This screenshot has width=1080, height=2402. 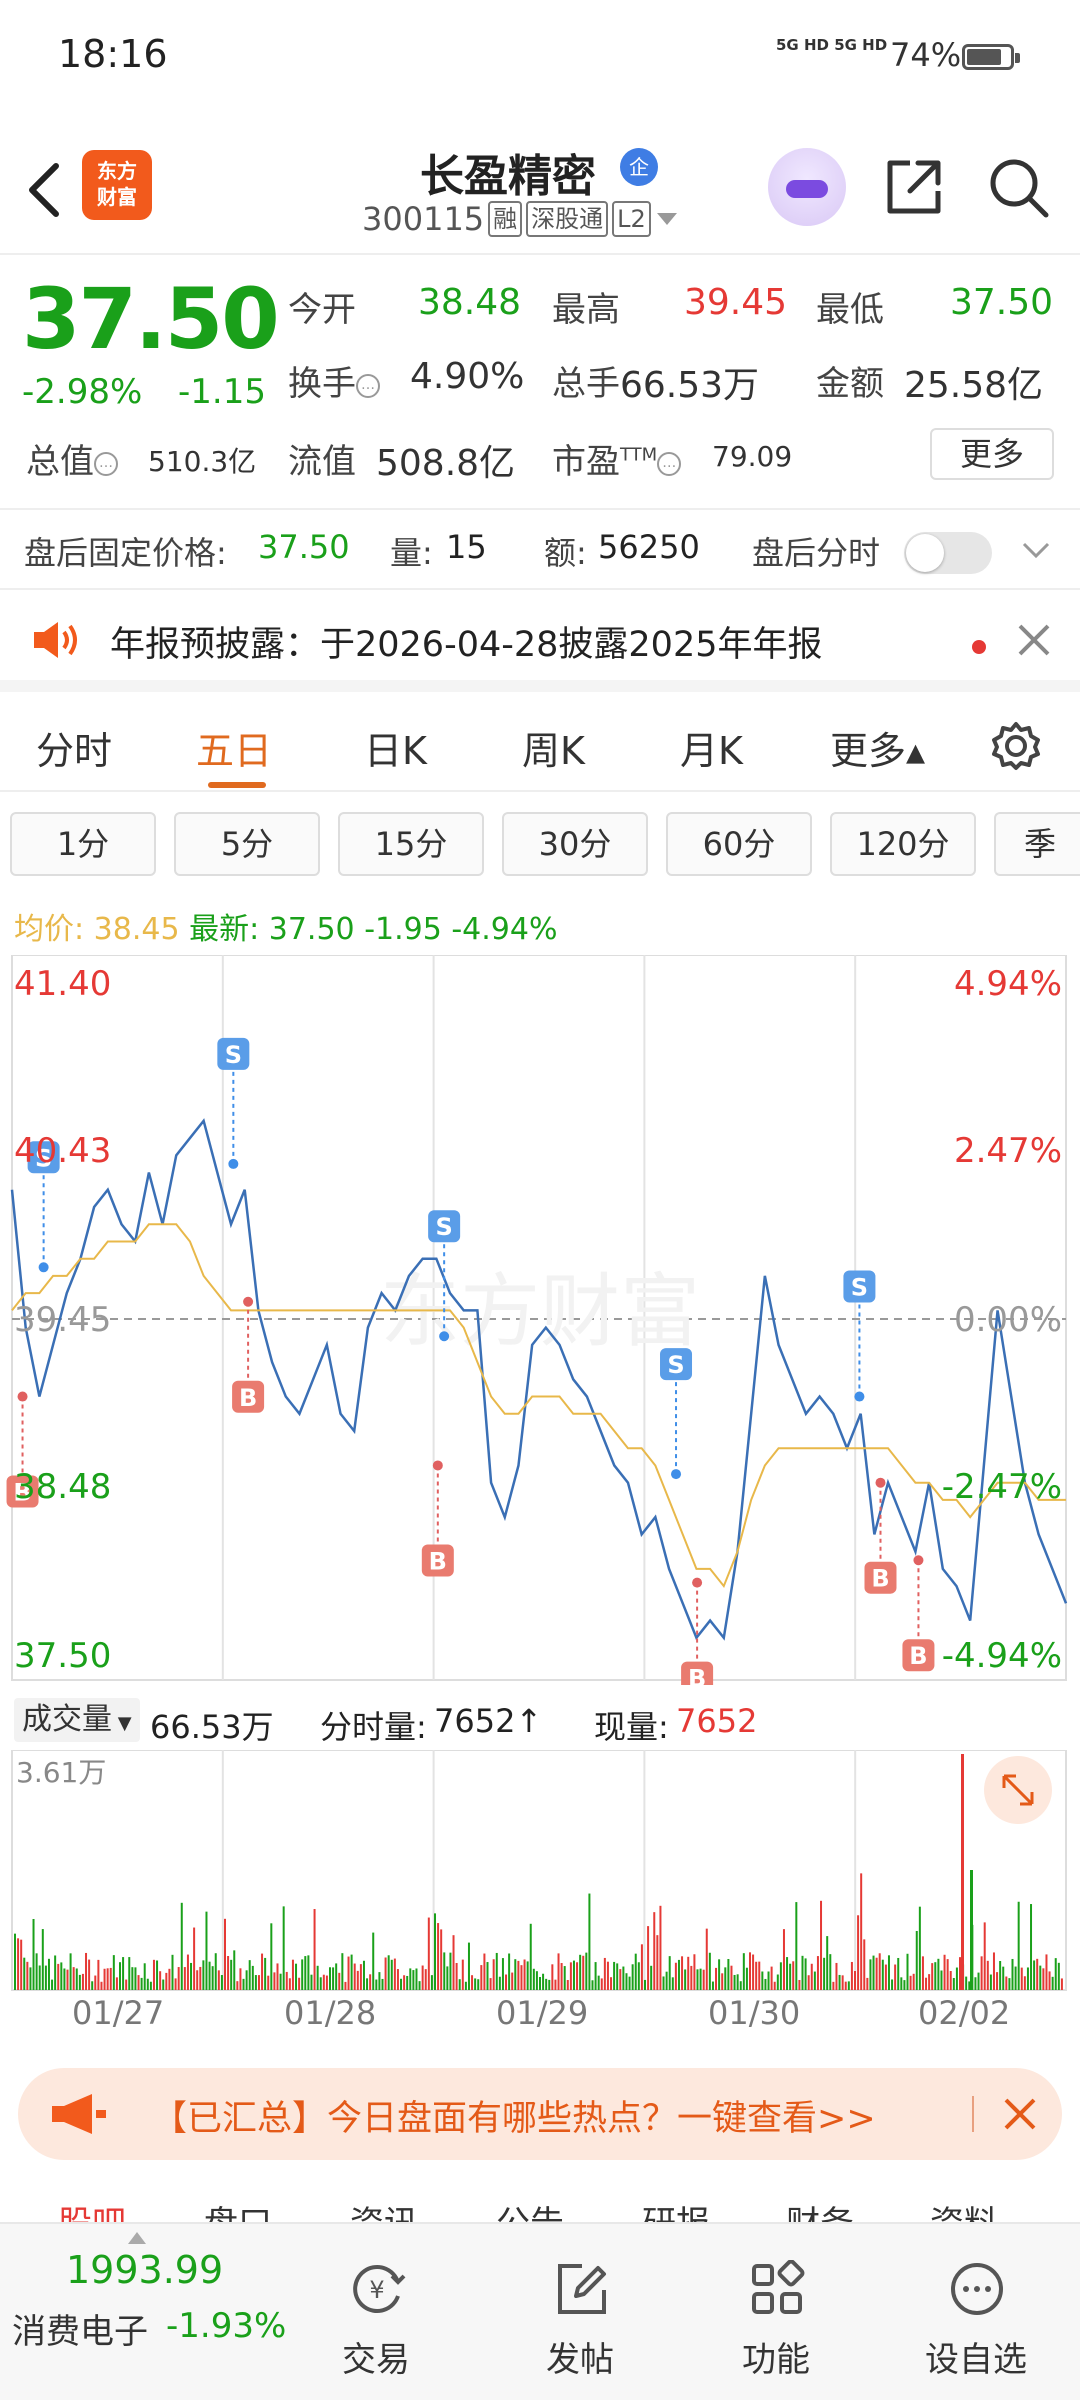 What do you see at coordinates (247, 844) in the screenshot?
I see `interval-5min: 5分` at bounding box center [247, 844].